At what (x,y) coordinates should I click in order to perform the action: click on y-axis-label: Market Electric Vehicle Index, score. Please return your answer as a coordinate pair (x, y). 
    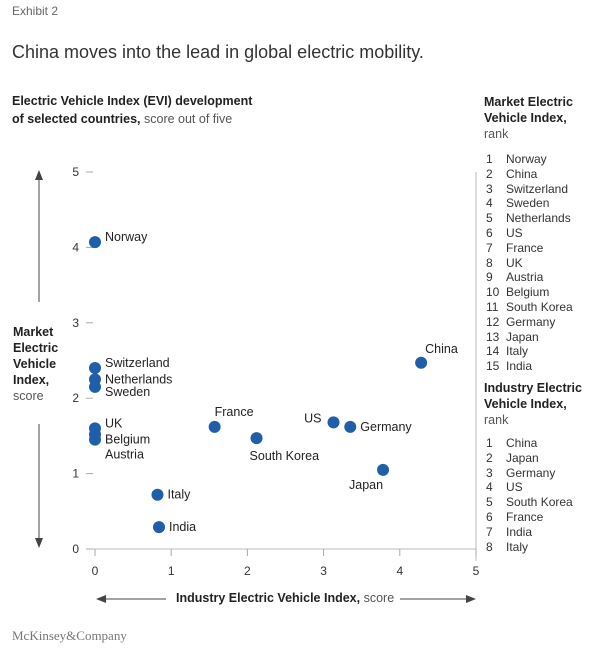
    Looking at the image, I should click on (35, 364).